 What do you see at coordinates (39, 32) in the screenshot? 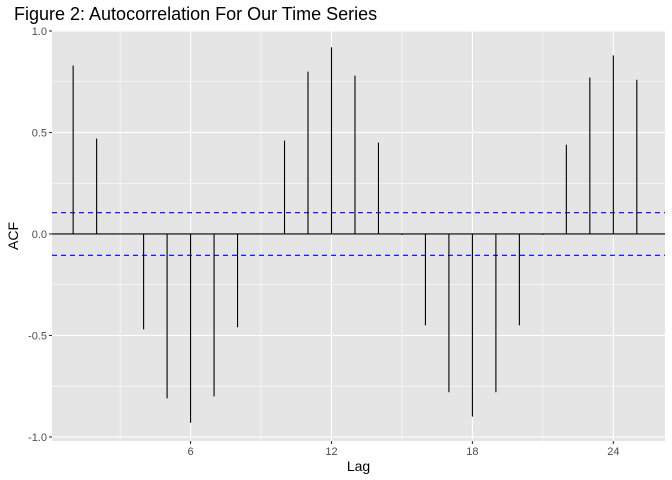
I see `y-tick-label: 1.0` at bounding box center [39, 32].